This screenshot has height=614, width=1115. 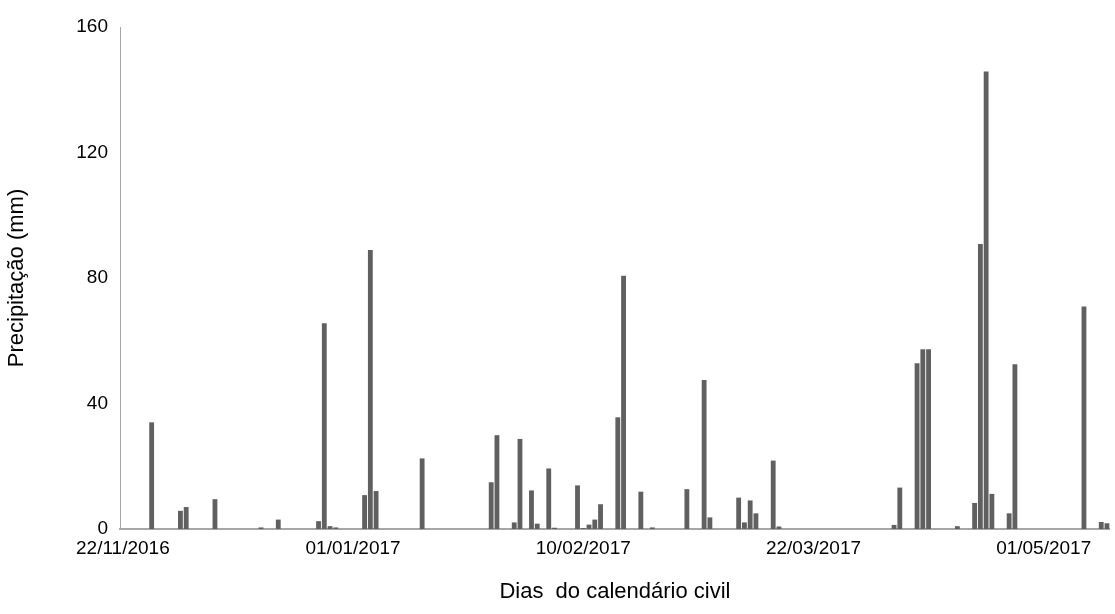 I want to click on y-axis-title: Precipitação (mm), so click(x=16, y=278).